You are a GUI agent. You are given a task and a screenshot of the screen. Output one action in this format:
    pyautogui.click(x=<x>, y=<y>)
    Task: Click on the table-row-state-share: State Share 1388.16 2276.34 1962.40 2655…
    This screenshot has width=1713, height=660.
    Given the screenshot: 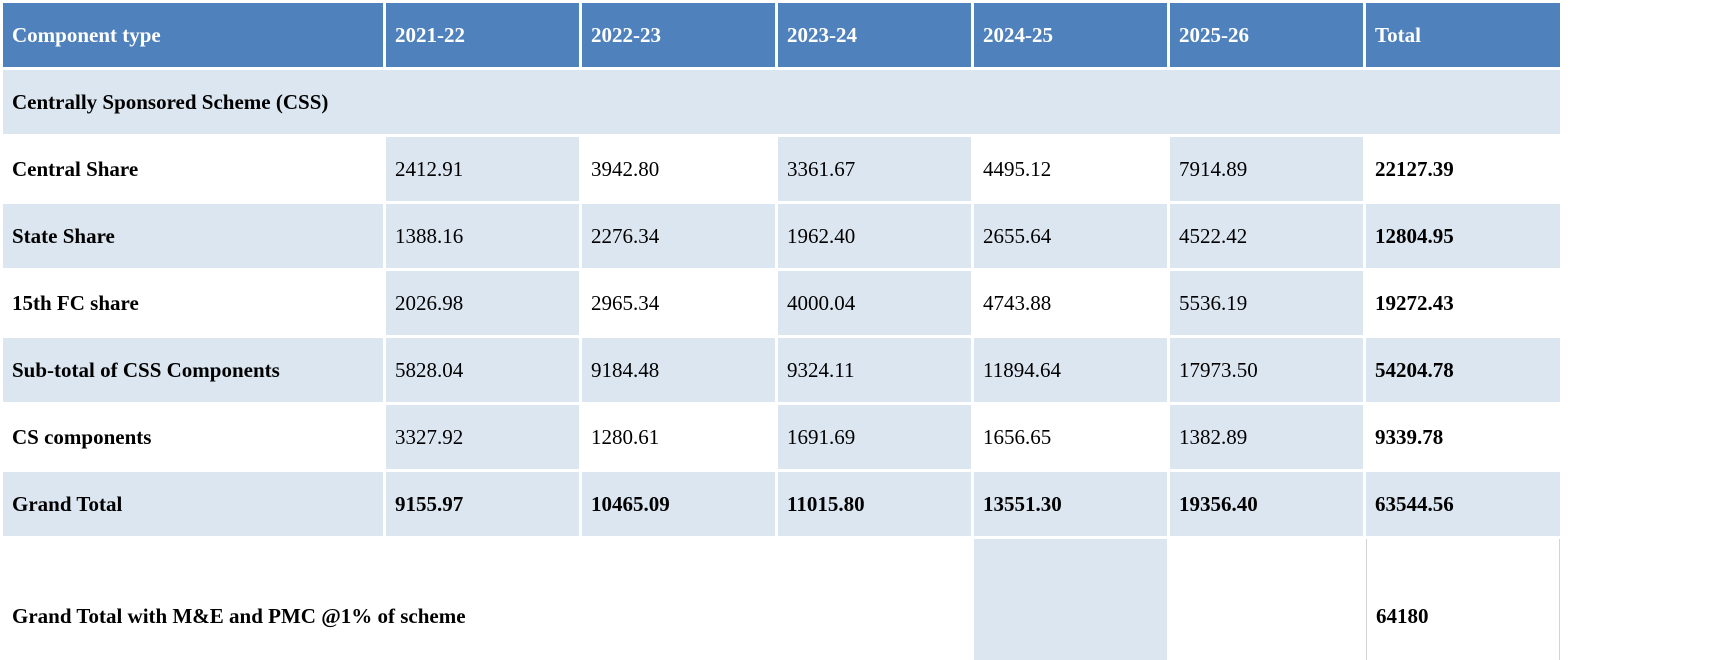 What is the action you would take?
    pyautogui.click(x=781, y=236)
    